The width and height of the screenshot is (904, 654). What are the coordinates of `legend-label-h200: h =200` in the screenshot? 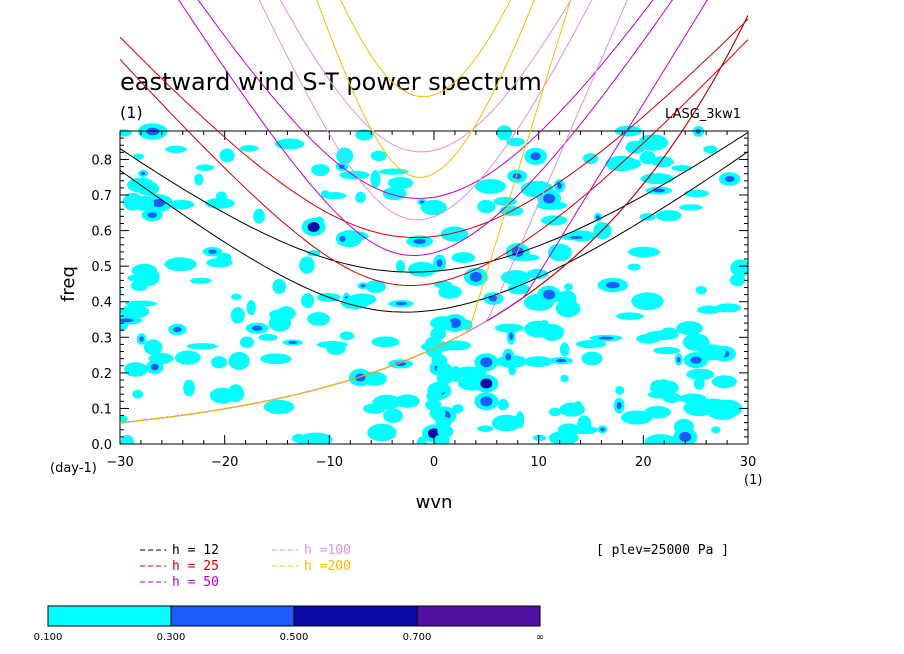 It's located at (327, 566).